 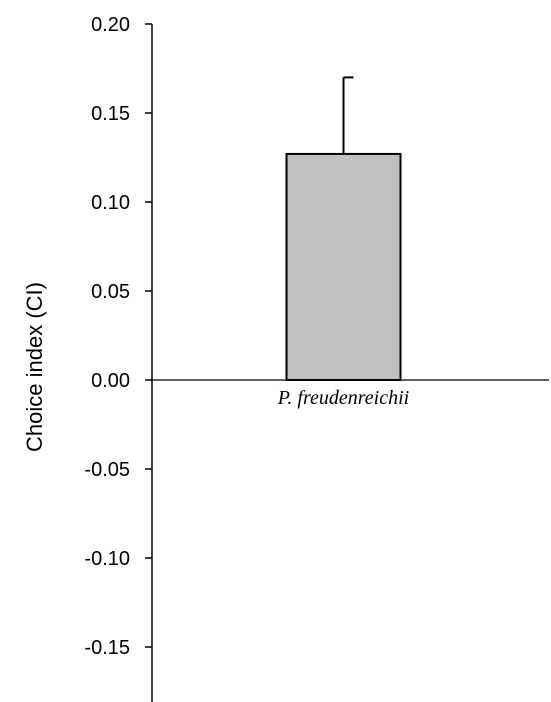 What do you see at coordinates (107, 470) in the screenshot?
I see `y-tick-label: -0.05` at bounding box center [107, 470].